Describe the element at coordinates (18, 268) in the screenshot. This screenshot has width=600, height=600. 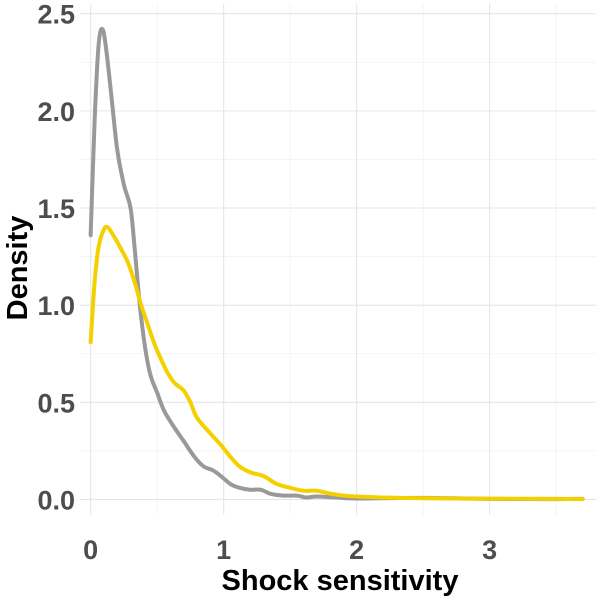
I see `y-axis-title: Density` at that location.